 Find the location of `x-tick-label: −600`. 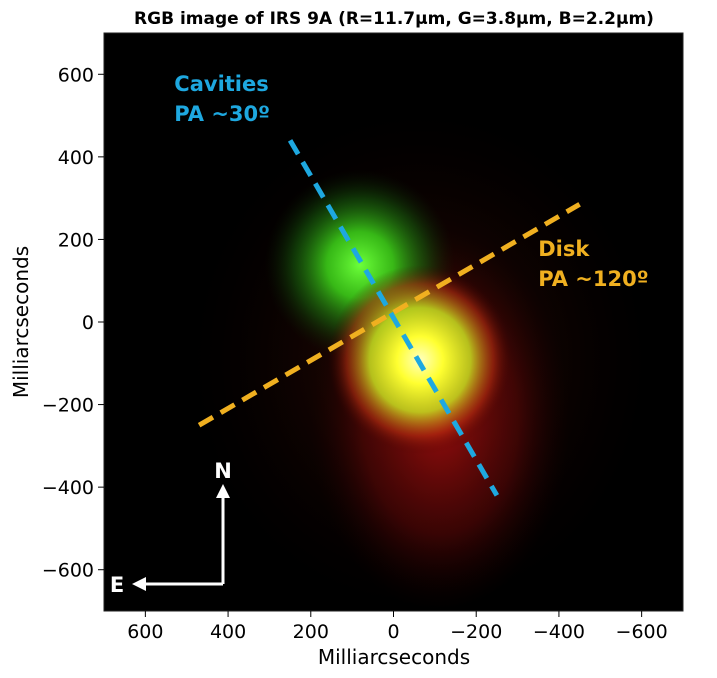

x-tick-label: −600 is located at coordinates (642, 632).